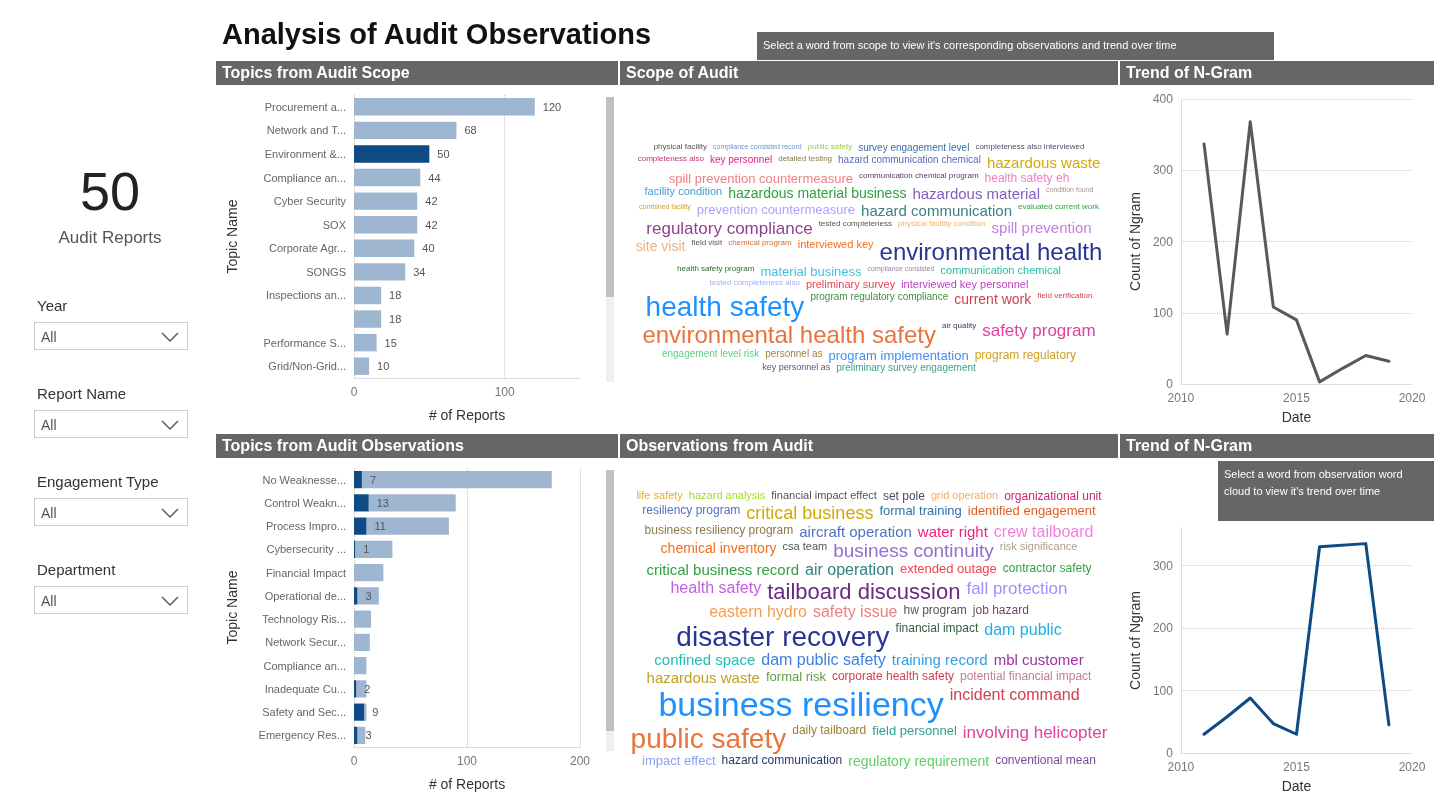 This screenshot has width=1440, height=799. What do you see at coordinates (1047, 569) in the screenshot?
I see `category-label: contractor safety` at bounding box center [1047, 569].